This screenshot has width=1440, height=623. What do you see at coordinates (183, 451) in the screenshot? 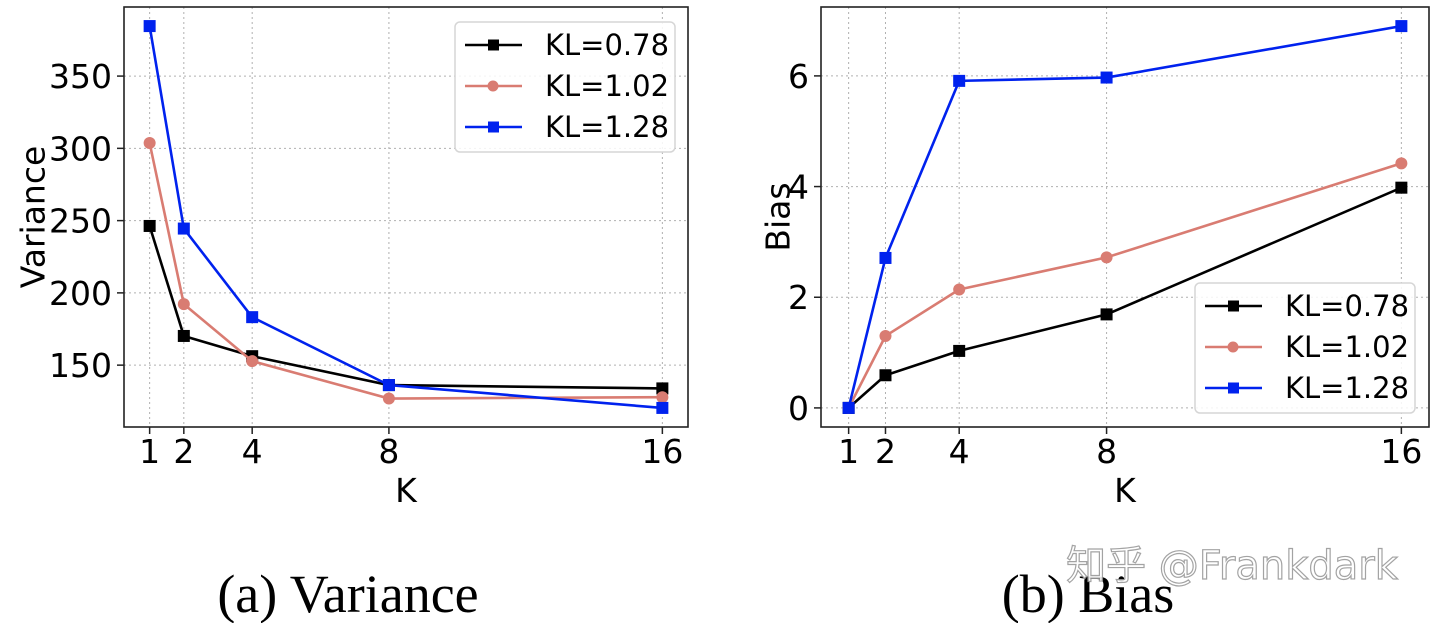
I see `variance-x-tick-label: 2` at bounding box center [183, 451].